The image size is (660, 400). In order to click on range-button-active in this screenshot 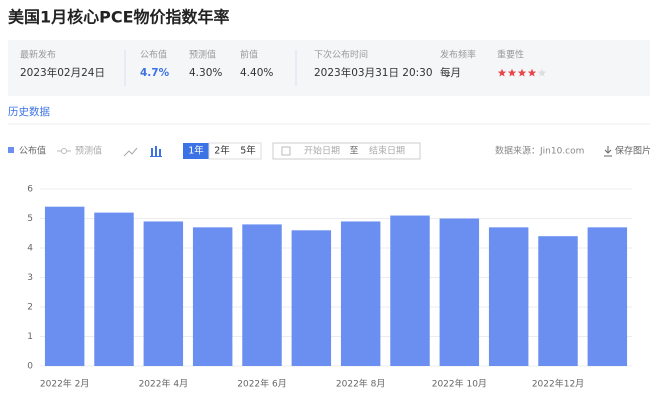, I will do `click(196, 151)`.